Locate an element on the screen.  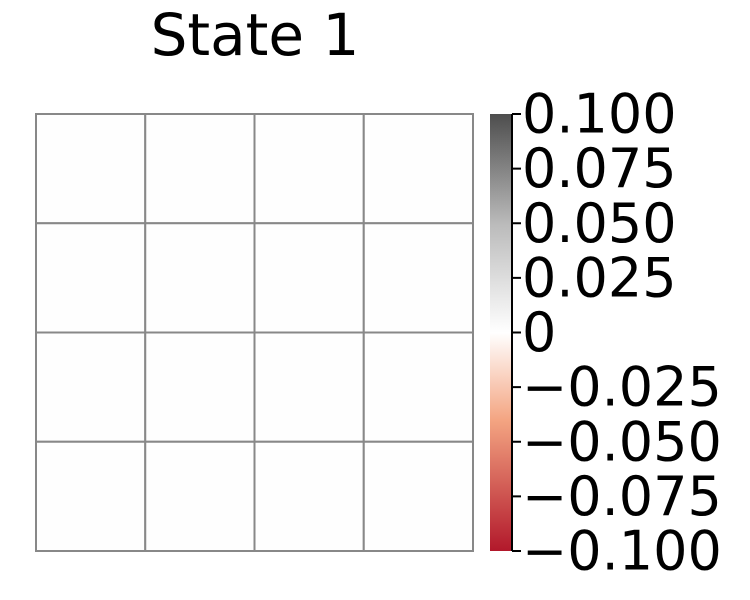
heatmap-cell-r1-c2 is located at coordinates (309, 278).